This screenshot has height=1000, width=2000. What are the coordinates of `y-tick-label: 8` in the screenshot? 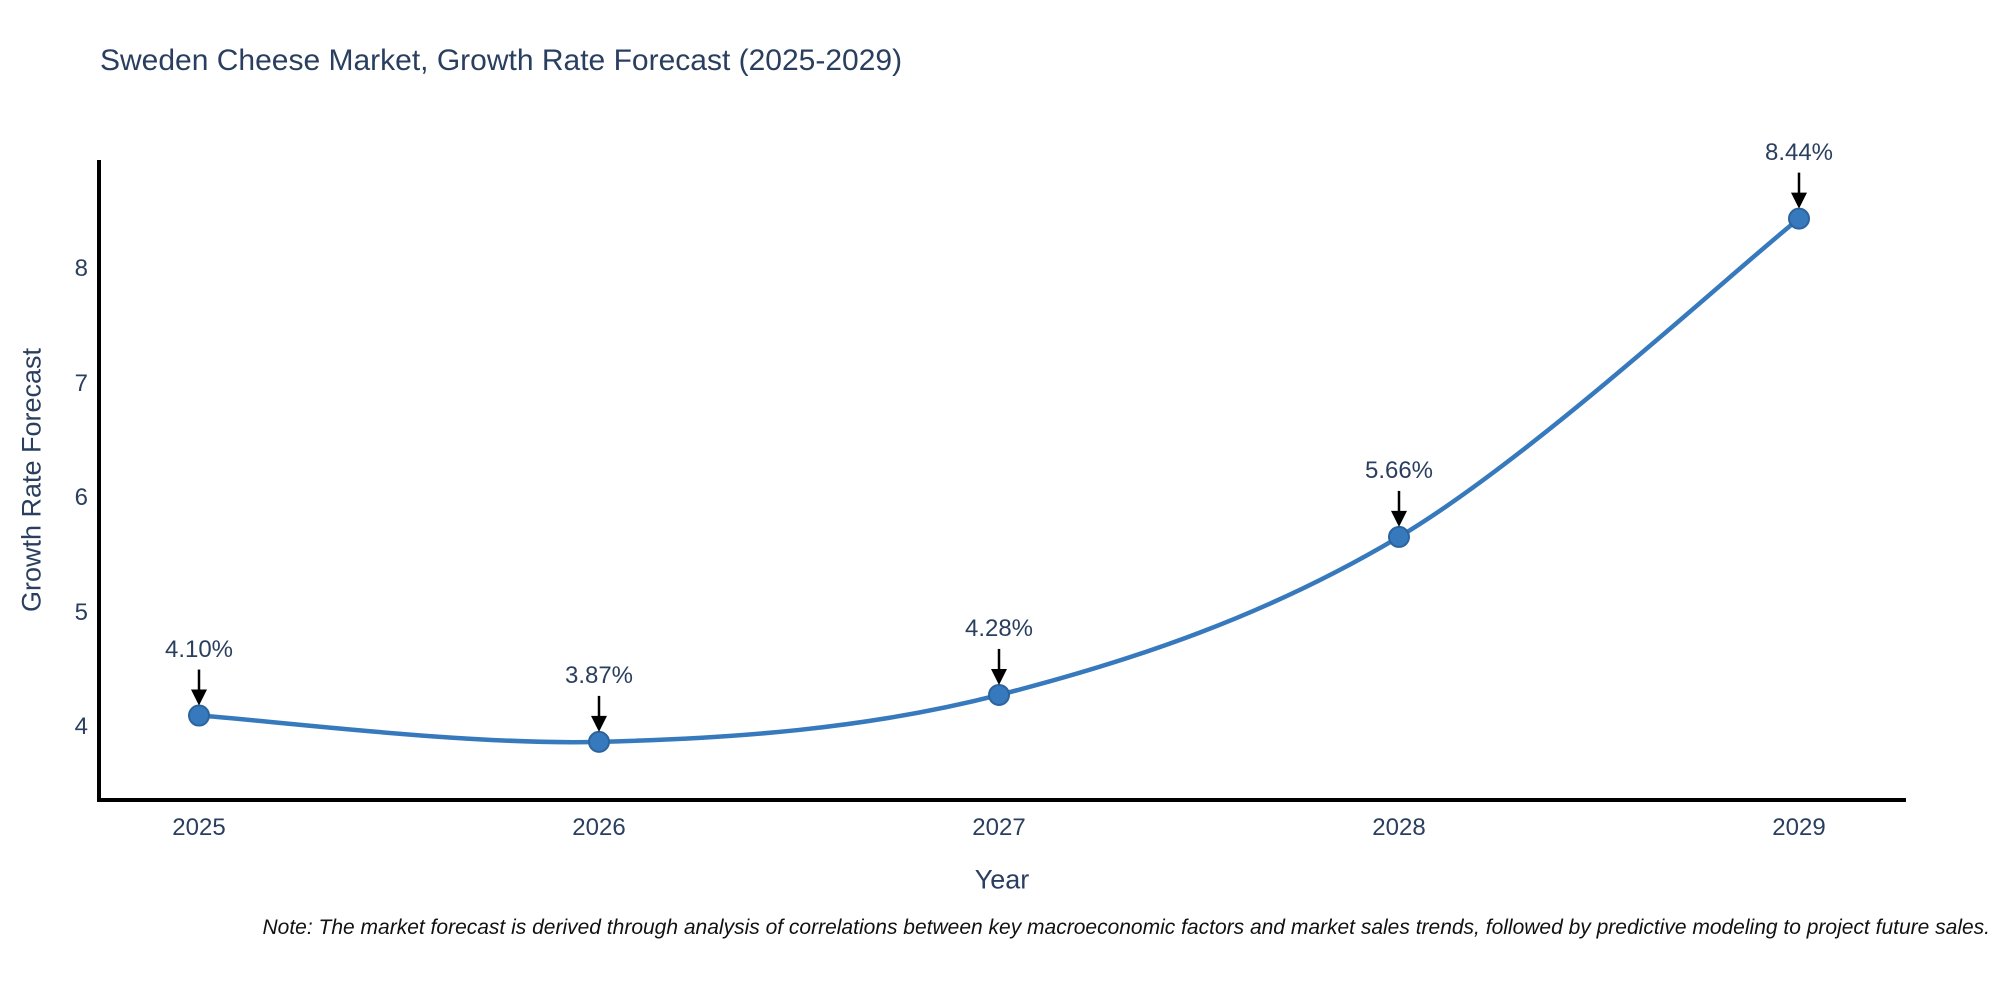 It's located at (81, 268).